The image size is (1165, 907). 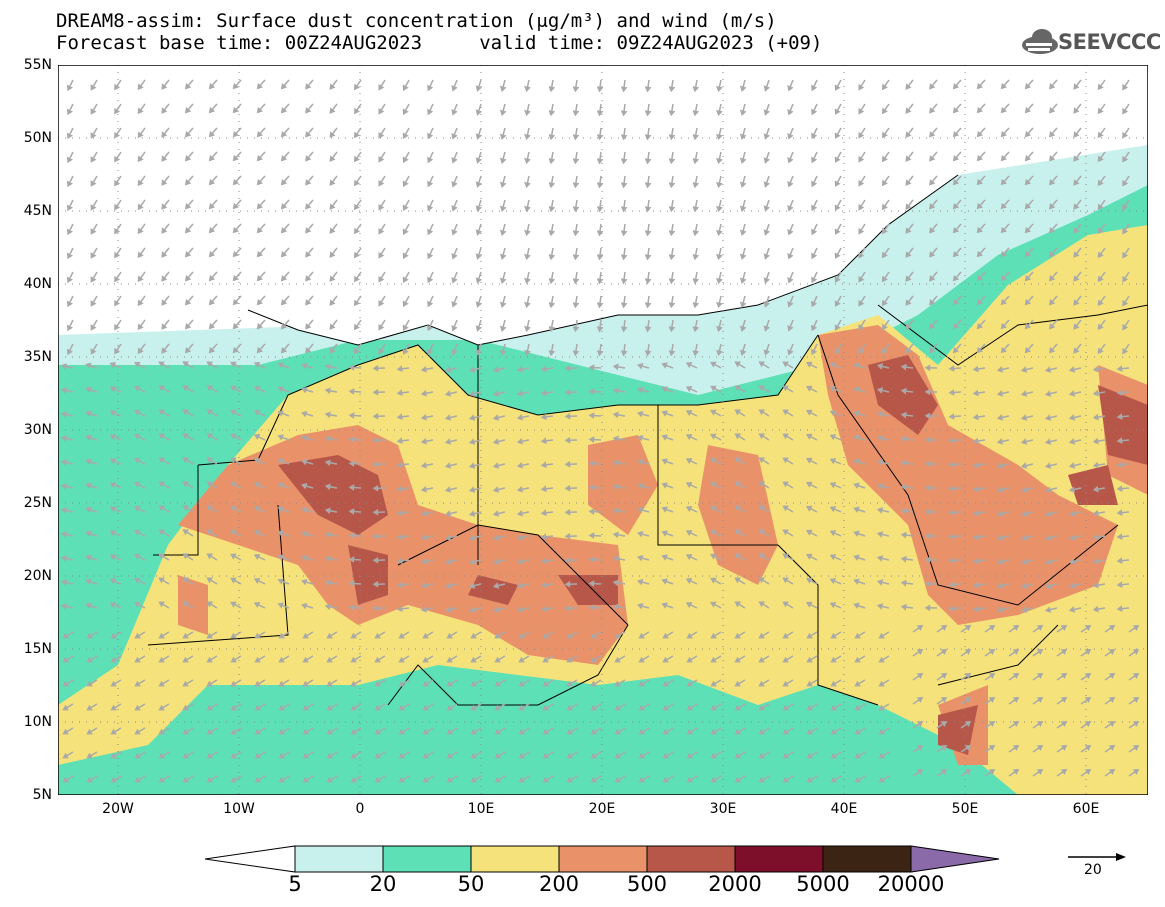 What do you see at coordinates (911, 884) in the screenshot?
I see `colorbar-label: 20000` at bounding box center [911, 884].